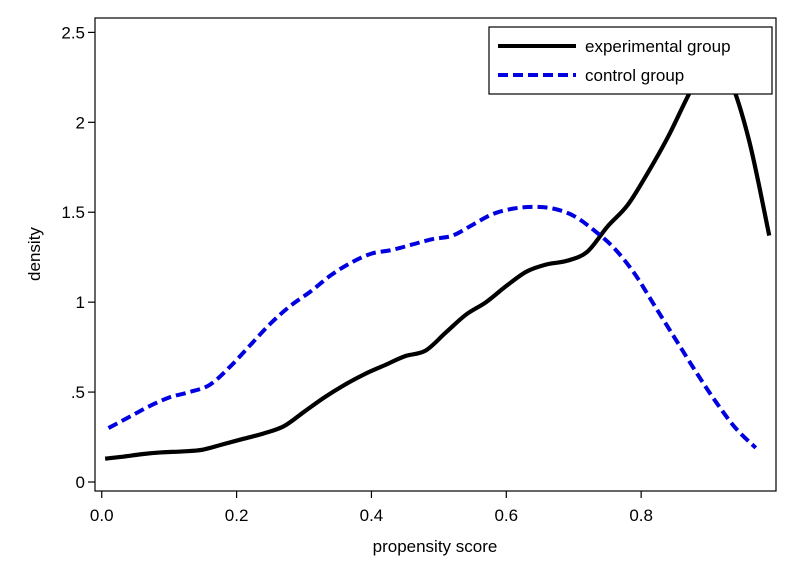 This screenshot has height=581, width=800. What do you see at coordinates (372, 515) in the screenshot?
I see `x-tick-label: 0.4` at bounding box center [372, 515].